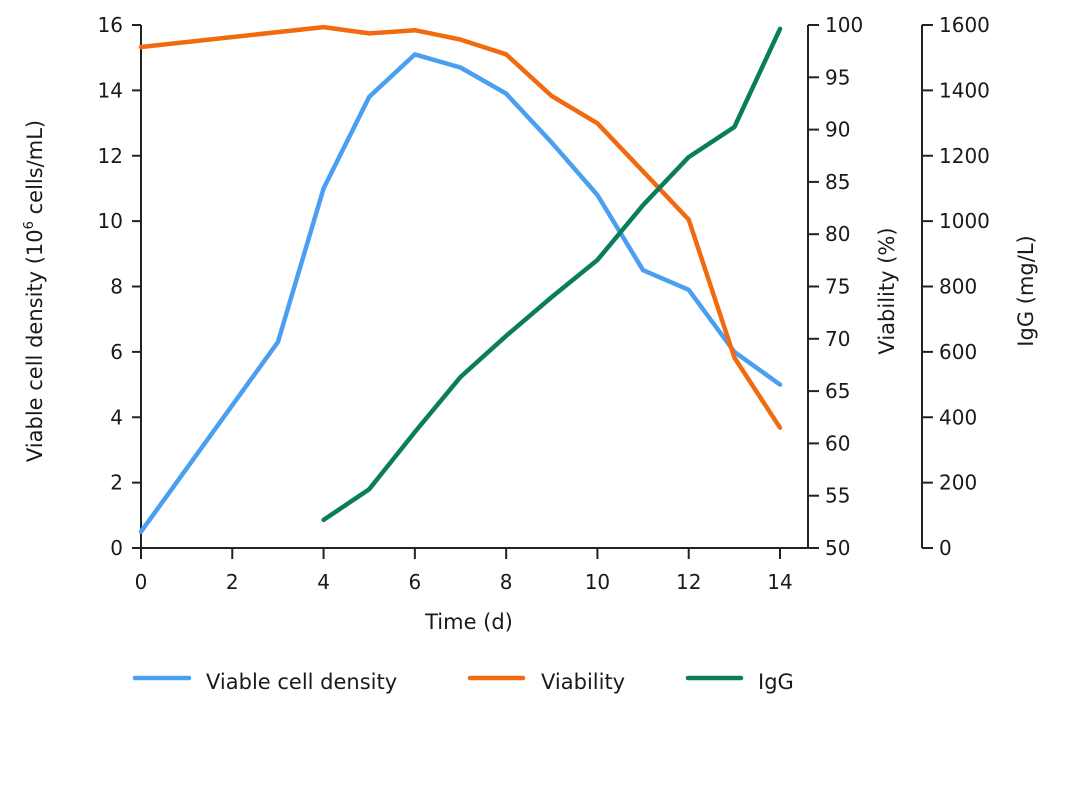  Describe the element at coordinates (110, 25) in the screenshot. I see `left-y-tick-label: 16` at that location.